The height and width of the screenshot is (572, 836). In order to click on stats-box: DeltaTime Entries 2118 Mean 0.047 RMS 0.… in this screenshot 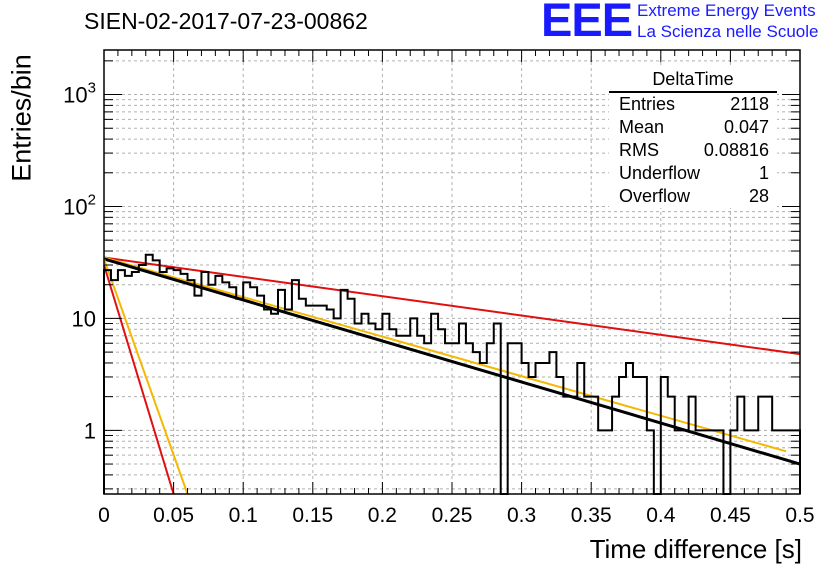, I will do `click(693, 137)`.